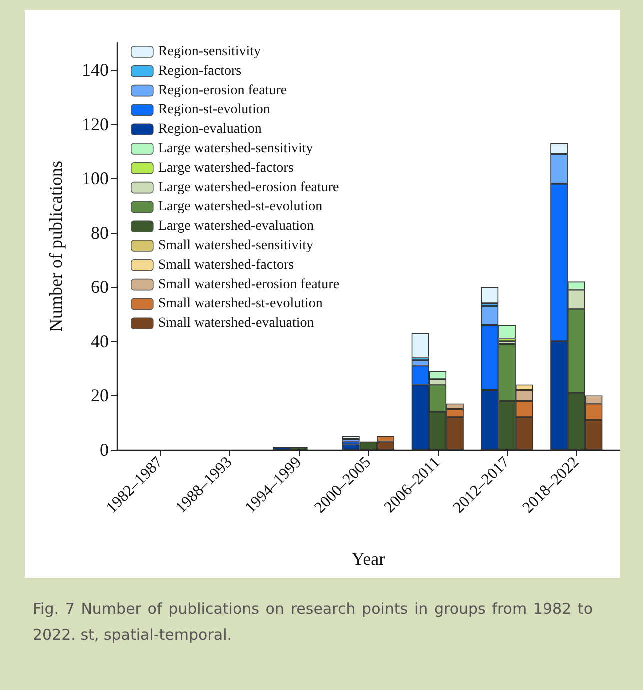 The image size is (643, 690). I want to click on y-tick-label: 60, so click(100, 287).